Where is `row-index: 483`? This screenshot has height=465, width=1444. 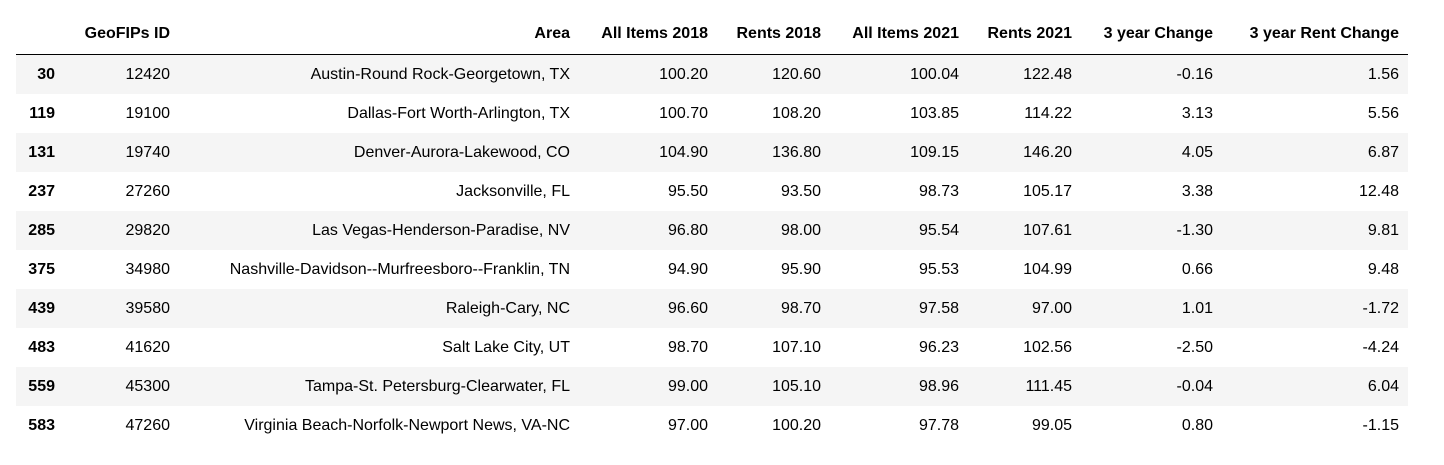 row-index: 483 is located at coordinates (40, 347).